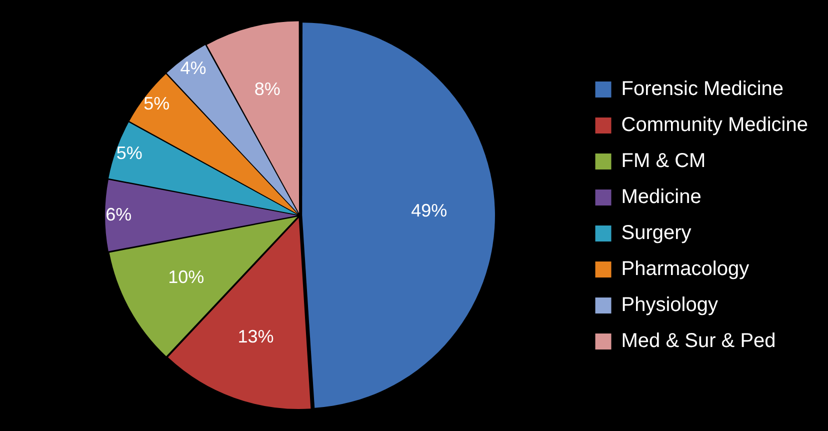  I want to click on data-label: 10%, so click(186, 276).